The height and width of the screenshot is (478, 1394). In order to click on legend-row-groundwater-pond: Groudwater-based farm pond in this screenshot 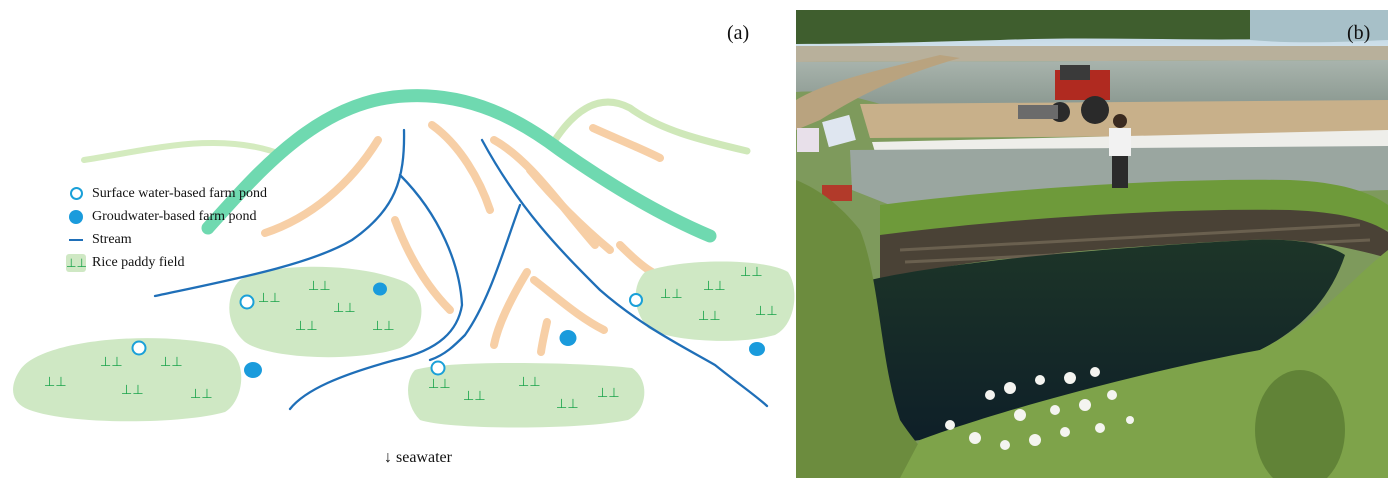, I will do `click(166, 216)`.